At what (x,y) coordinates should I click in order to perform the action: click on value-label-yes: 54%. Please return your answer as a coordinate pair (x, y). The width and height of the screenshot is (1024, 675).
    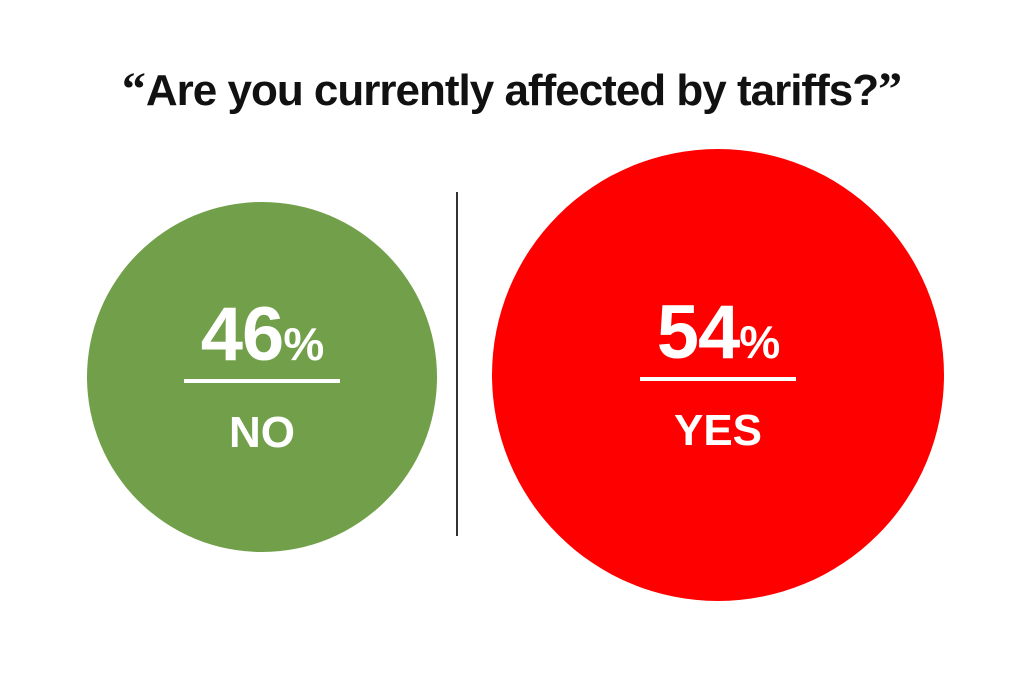
    Looking at the image, I should click on (718, 337).